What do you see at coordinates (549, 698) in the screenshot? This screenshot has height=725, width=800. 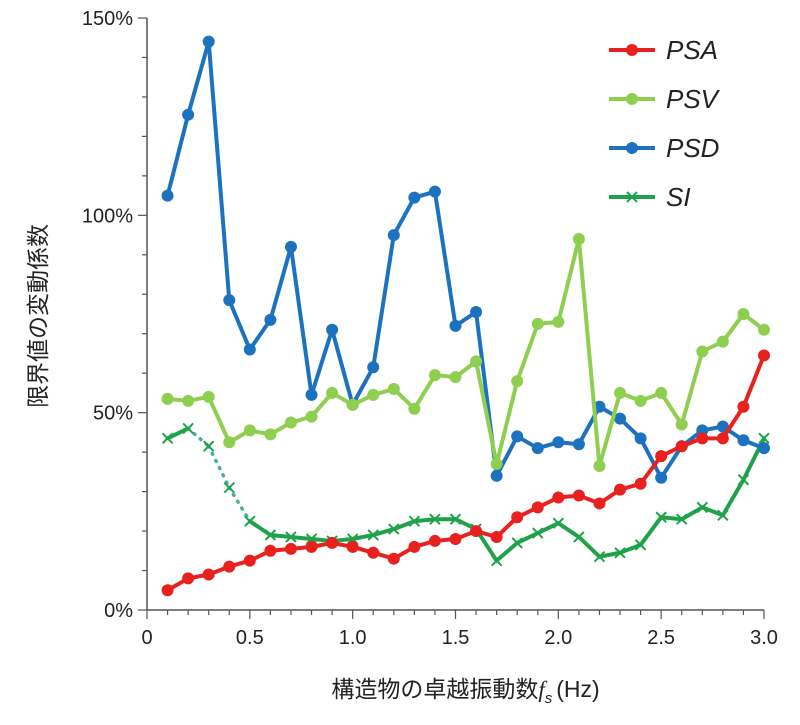 I see `x-axis-title-subscript: s` at bounding box center [549, 698].